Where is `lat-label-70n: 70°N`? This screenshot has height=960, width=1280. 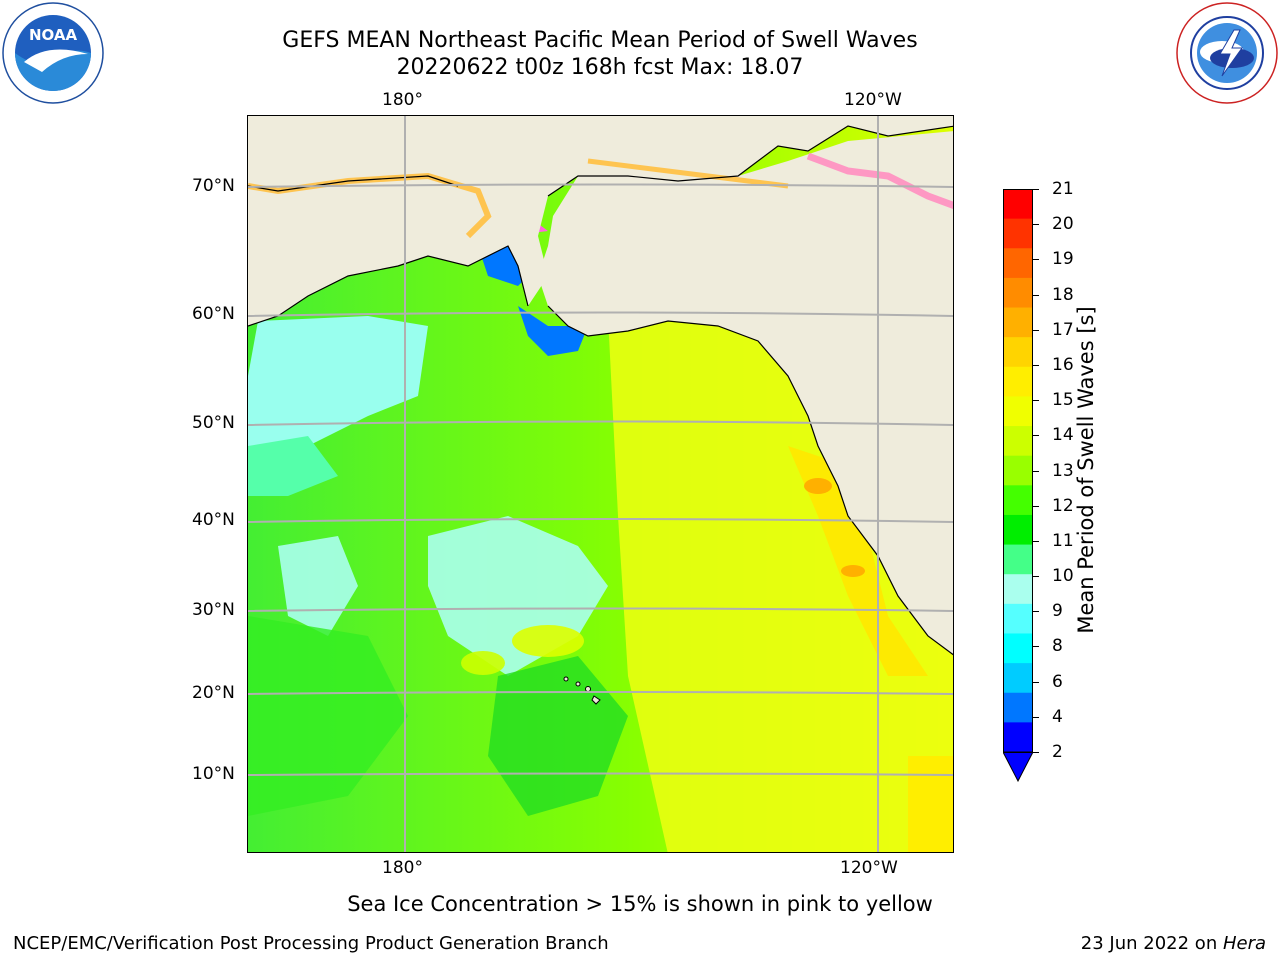
lat-label-70n: 70°N is located at coordinates (213, 186).